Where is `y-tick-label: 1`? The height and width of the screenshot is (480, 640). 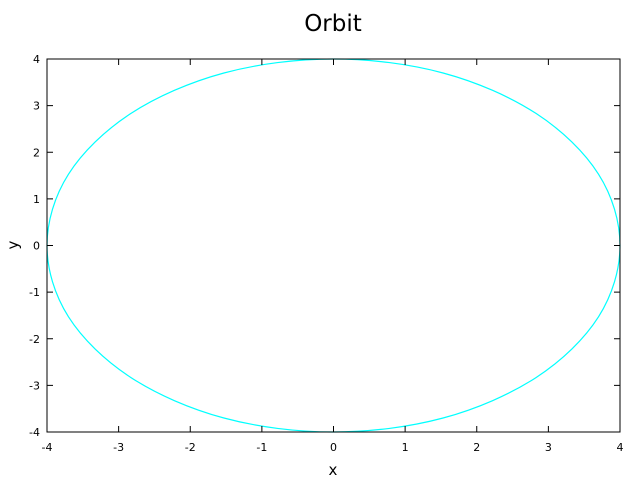
y-tick-label: 1 is located at coordinates (36, 199).